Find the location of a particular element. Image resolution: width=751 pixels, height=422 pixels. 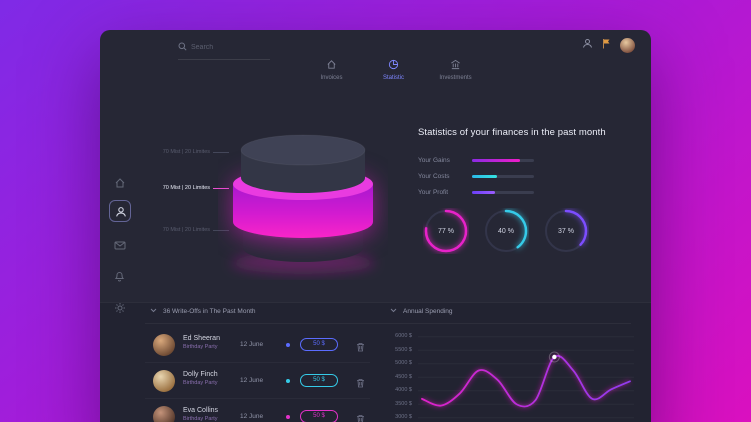

tab-statistic: Statistic is located at coordinates (394, 70).